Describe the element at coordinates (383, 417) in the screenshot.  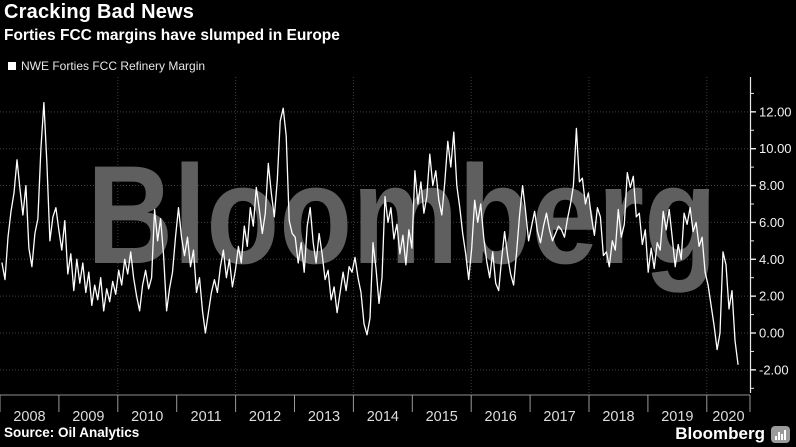
I see `x-year-label: 2014` at that location.